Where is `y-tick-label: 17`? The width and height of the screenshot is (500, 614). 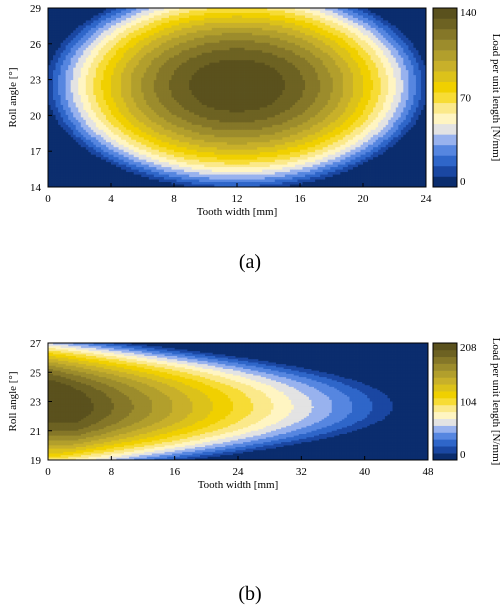 y-tick-label: 17 is located at coordinates (36, 152).